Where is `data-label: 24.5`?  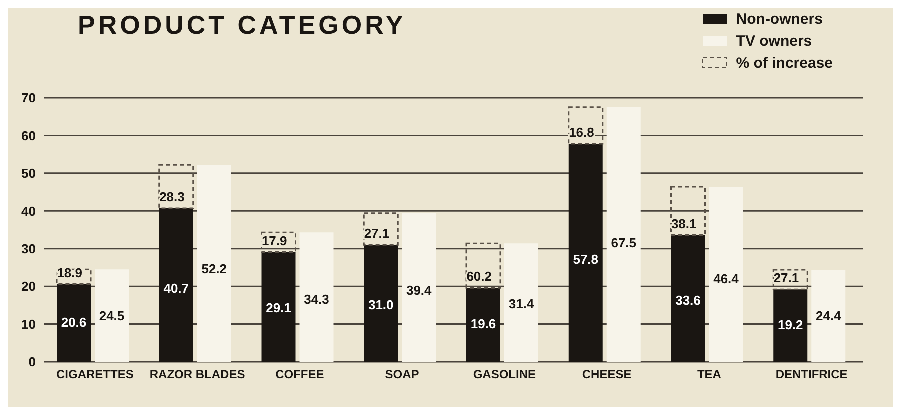 data-label: 24.5 is located at coordinates (112, 316).